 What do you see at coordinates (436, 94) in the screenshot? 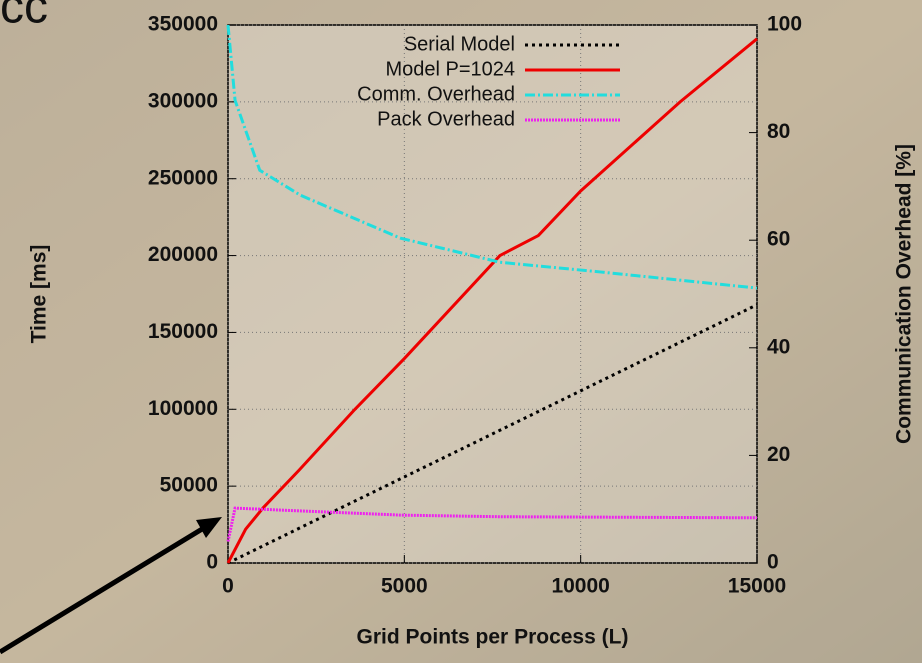
I see `legend-label: Comm. Overhead` at bounding box center [436, 94].